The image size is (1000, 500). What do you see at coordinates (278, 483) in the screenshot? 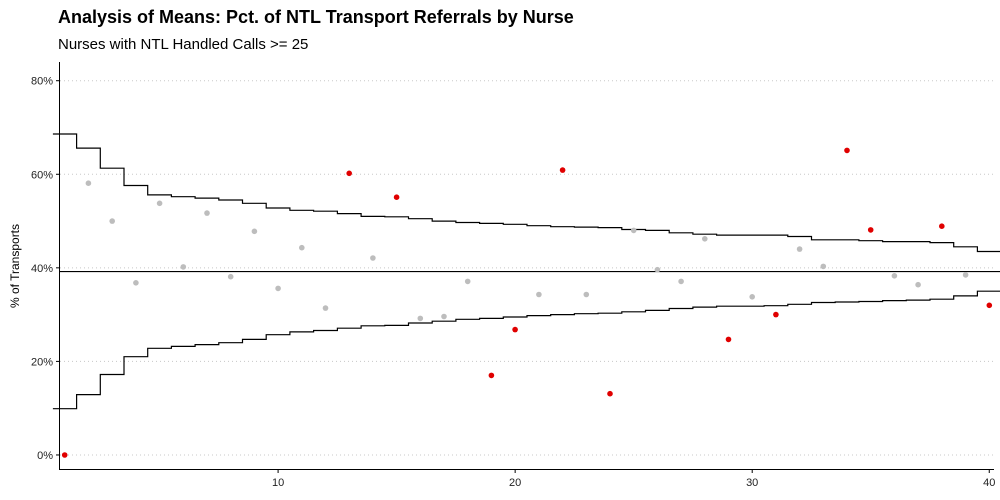
I see `x-tick-label: 10` at bounding box center [278, 483].